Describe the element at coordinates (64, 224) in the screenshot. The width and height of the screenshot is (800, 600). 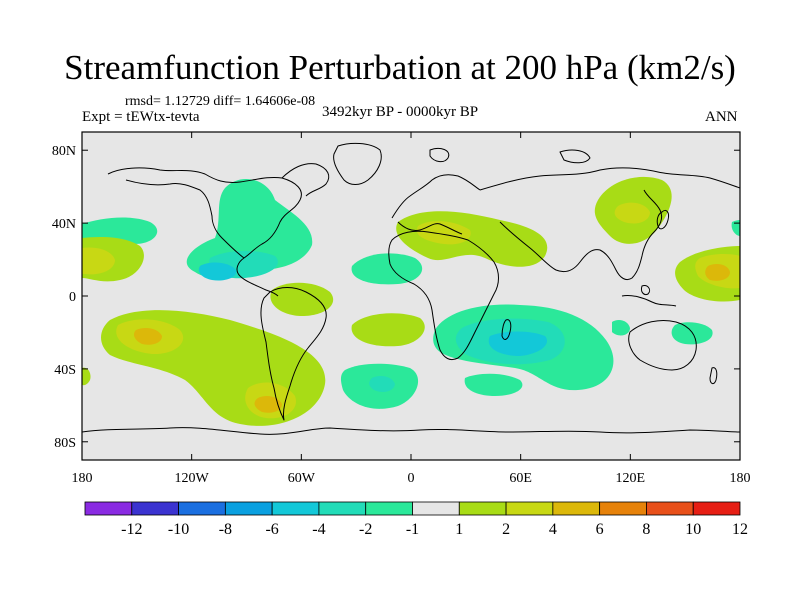
I see `lat-tick-label: 40N` at that location.